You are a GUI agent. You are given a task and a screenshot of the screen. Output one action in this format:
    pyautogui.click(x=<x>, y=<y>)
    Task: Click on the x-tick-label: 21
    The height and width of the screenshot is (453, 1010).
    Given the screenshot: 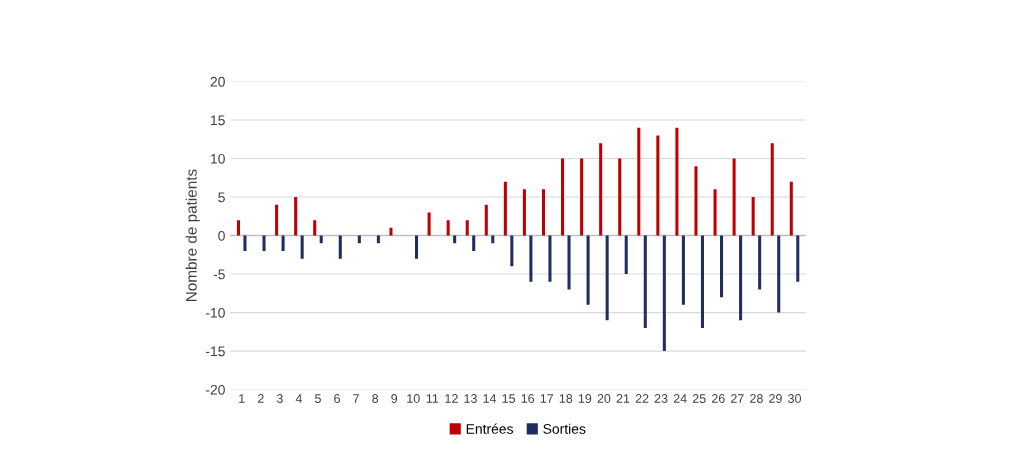 What is the action you would take?
    pyautogui.click(x=623, y=398)
    